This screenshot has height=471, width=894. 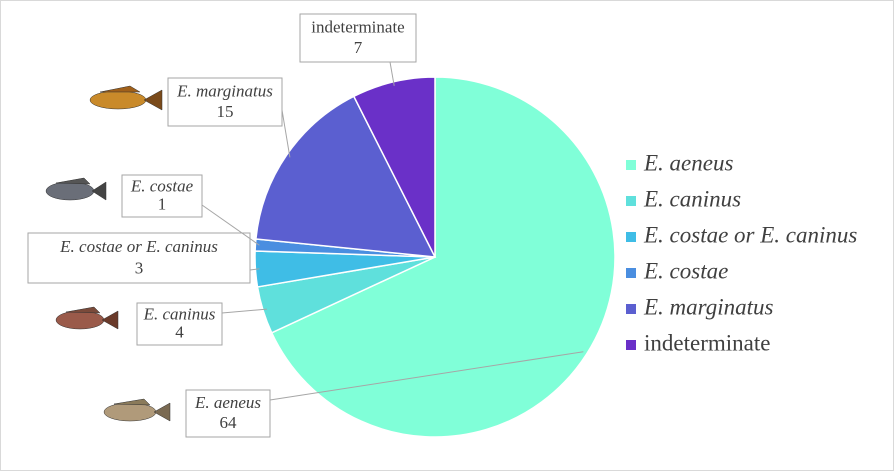 What do you see at coordinates (750, 234) in the screenshot?
I see `legend-label: E. costae or E. caninus` at bounding box center [750, 234].